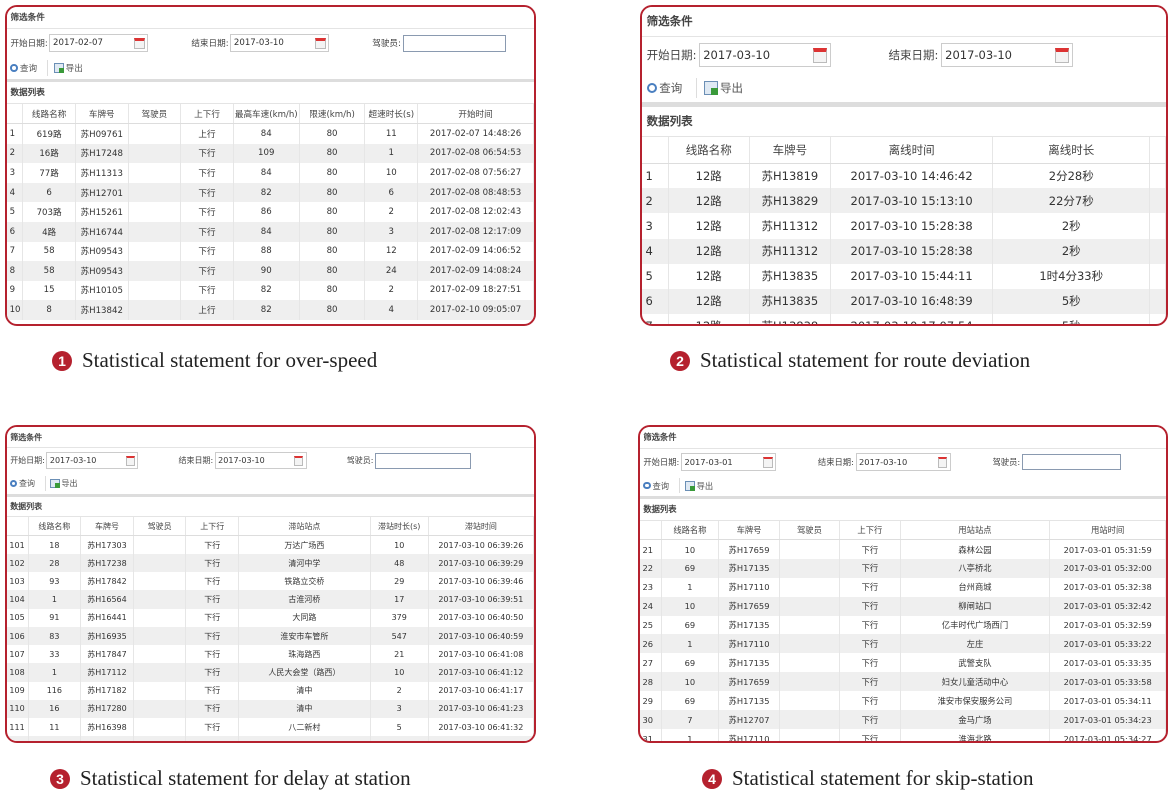  What do you see at coordinates (270, 563) in the screenshot?
I see `table-row: 102 28 苏H17238 下行 清河中学 48 2017-03-10 06:39:29` at bounding box center [270, 563].